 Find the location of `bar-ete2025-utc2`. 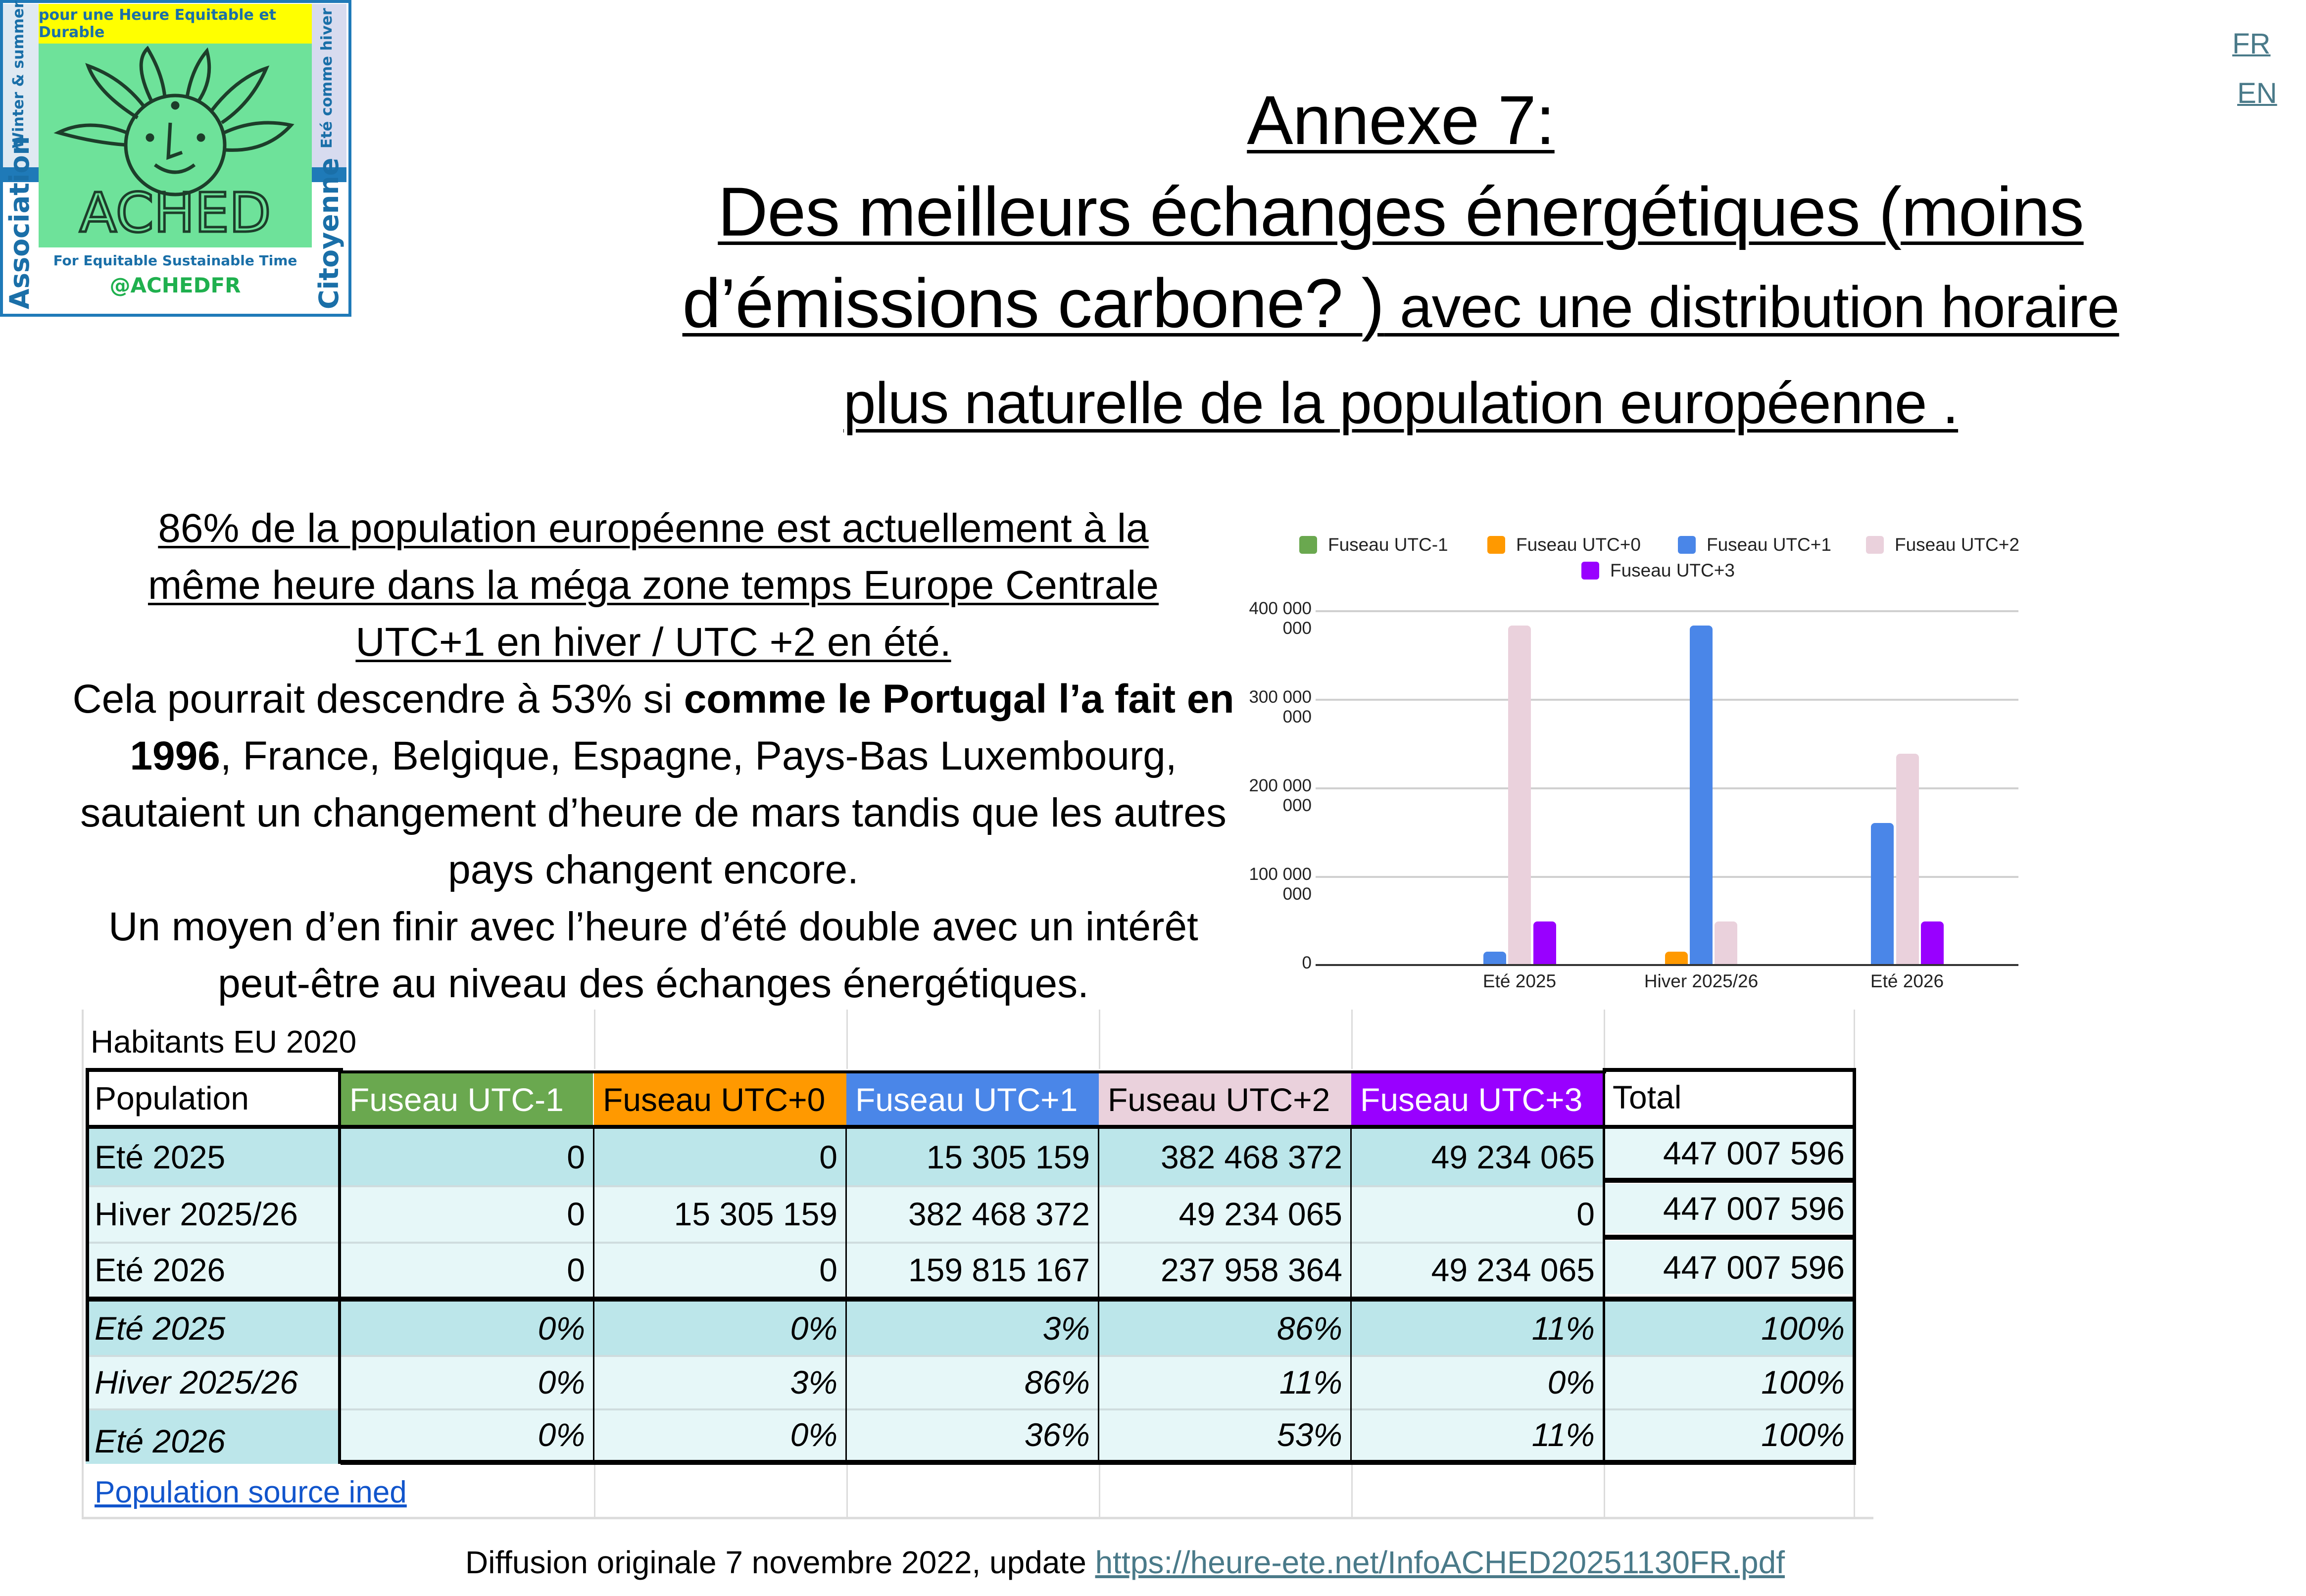

bar-ete2025-utc2 is located at coordinates (1519, 796).